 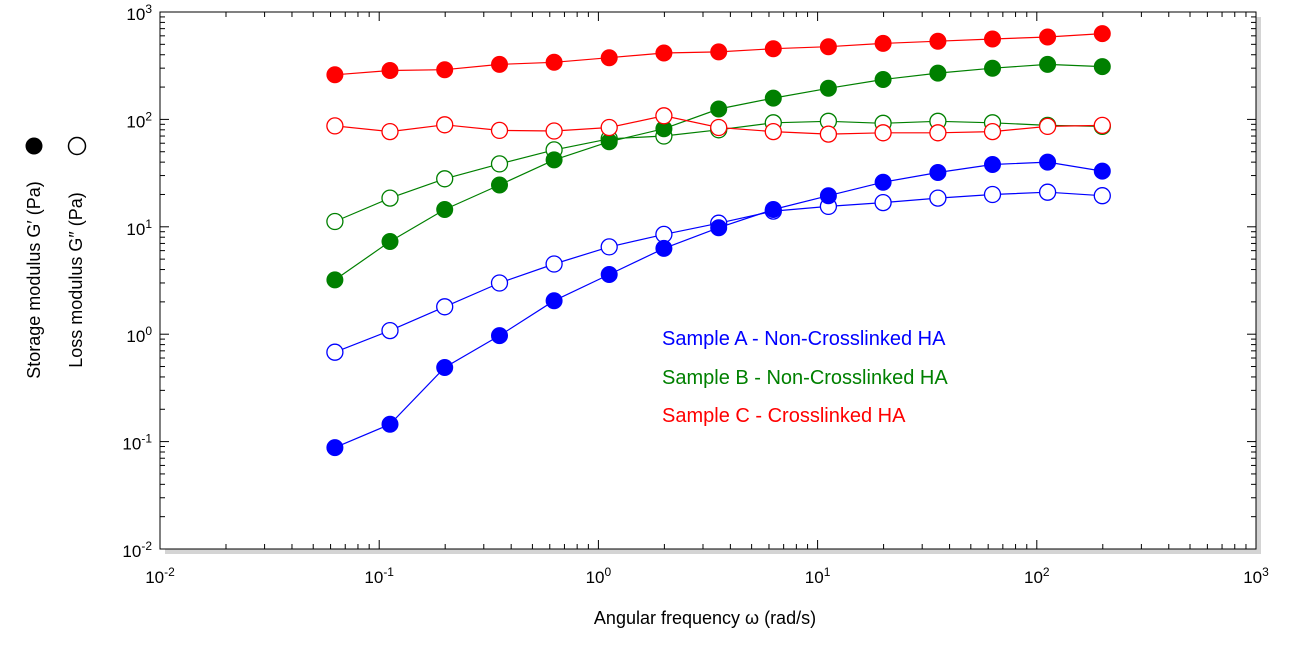 What do you see at coordinates (804, 339) in the screenshot?
I see `legend-entry-sample-a: Sample A - Non-Crosslinked HA` at bounding box center [804, 339].